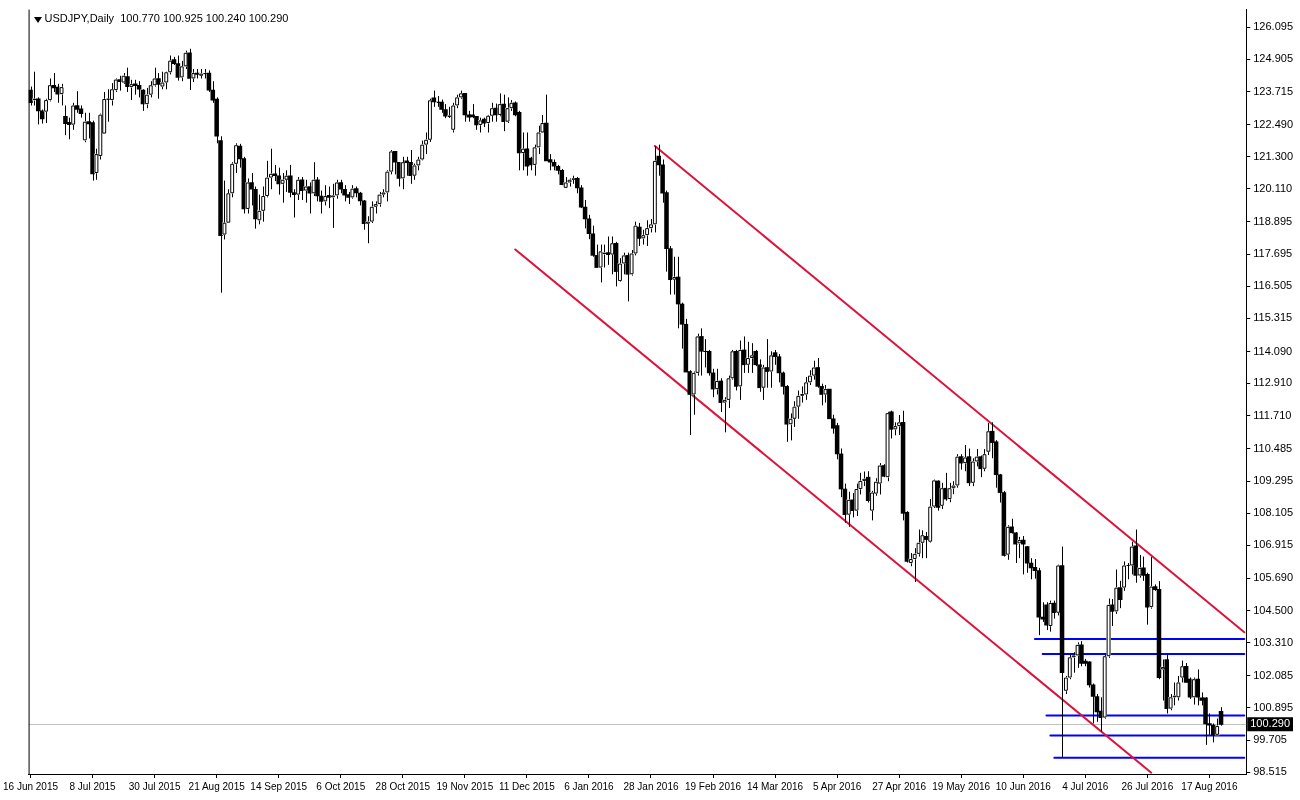 The width and height of the screenshot is (1300, 800). What do you see at coordinates (1273, 26) in the screenshot?
I see `y-tick-label: 126.095` at bounding box center [1273, 26].